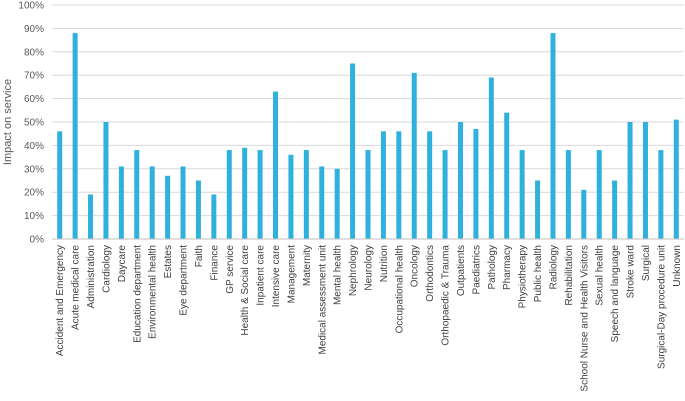 This screenshot has height=401, width=685. What do you see at coordinates (34, 52) in the screenshot?
I see `y-tick-label: 80%` at bounding box center [34, 52].